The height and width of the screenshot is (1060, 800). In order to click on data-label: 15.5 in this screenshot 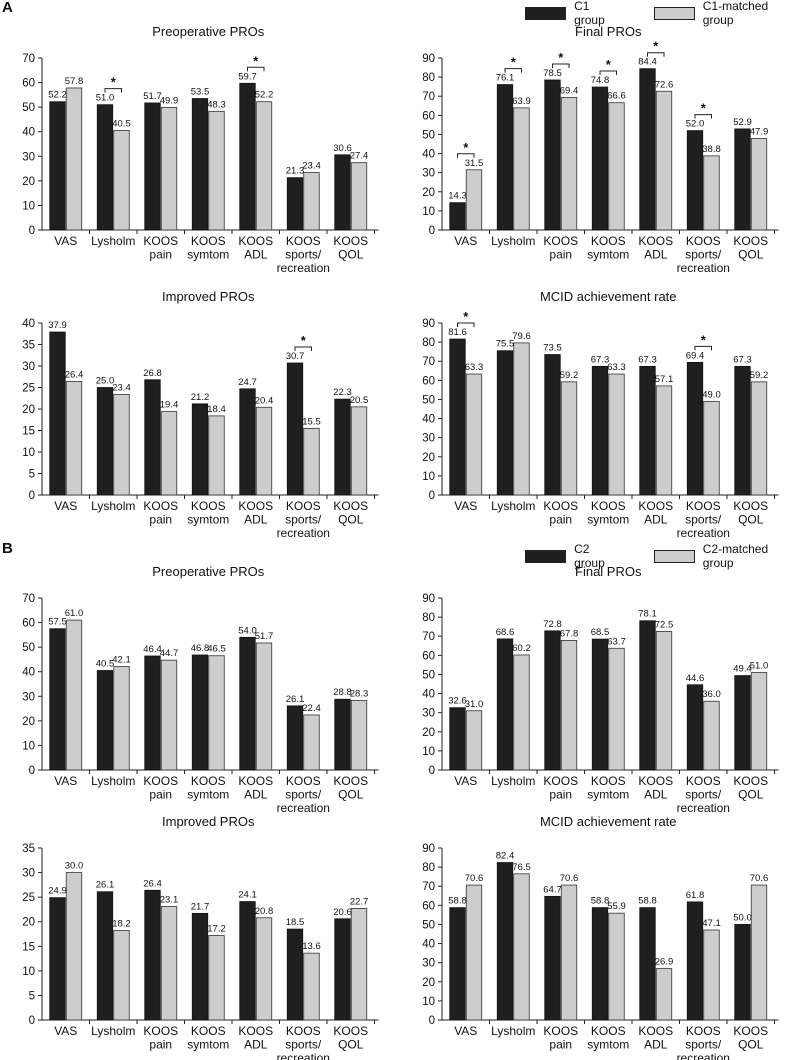, I will do `click(311, 421)`.